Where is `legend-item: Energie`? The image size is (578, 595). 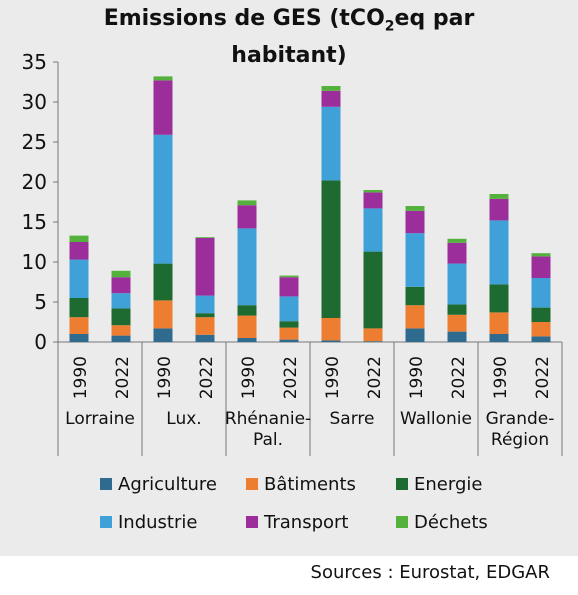
legend-item: Energie is located at coordinates (461, 484).